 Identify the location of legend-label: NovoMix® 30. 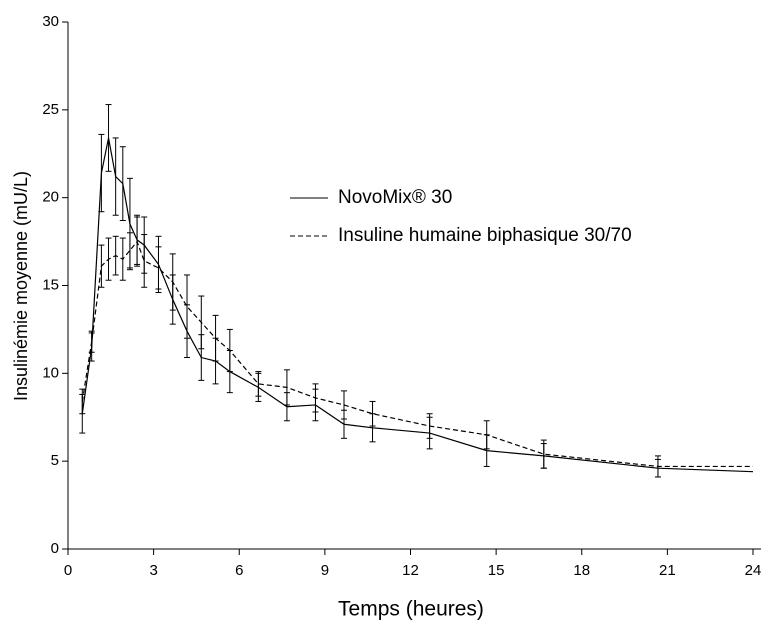
(395, 197).